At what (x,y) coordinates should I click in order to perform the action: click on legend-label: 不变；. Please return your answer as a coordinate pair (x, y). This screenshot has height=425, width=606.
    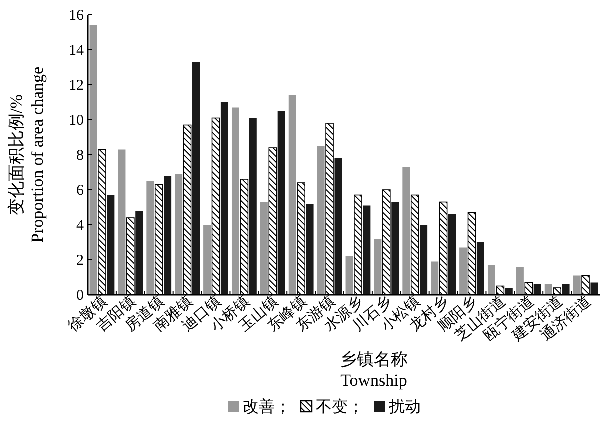
    Looking at the image, I should click on (340, 407).